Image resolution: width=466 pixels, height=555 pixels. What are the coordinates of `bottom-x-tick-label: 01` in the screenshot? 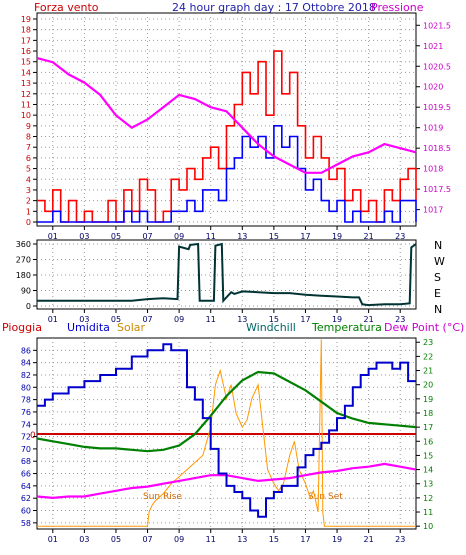 It's located at (53, 539).